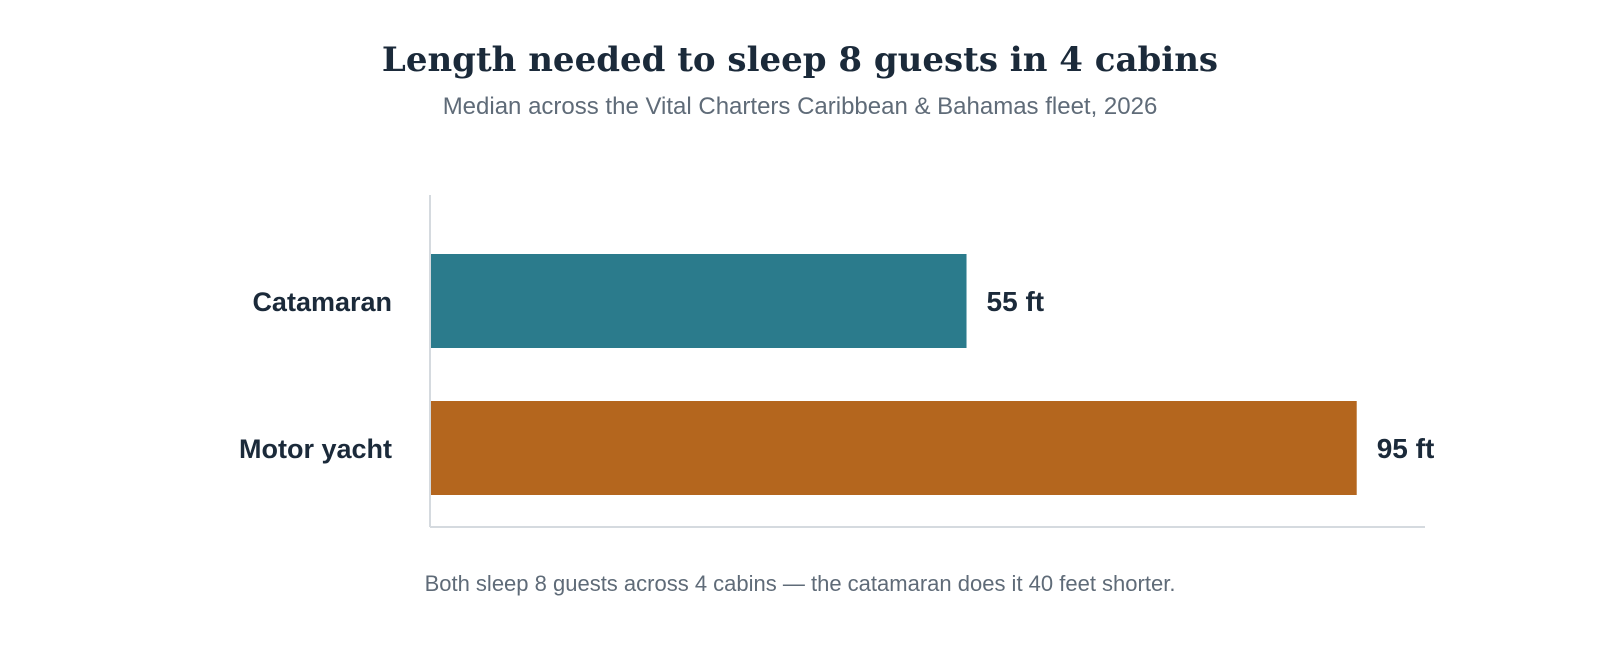  I want to click on bar-motor-yacht, so click(894, 448).